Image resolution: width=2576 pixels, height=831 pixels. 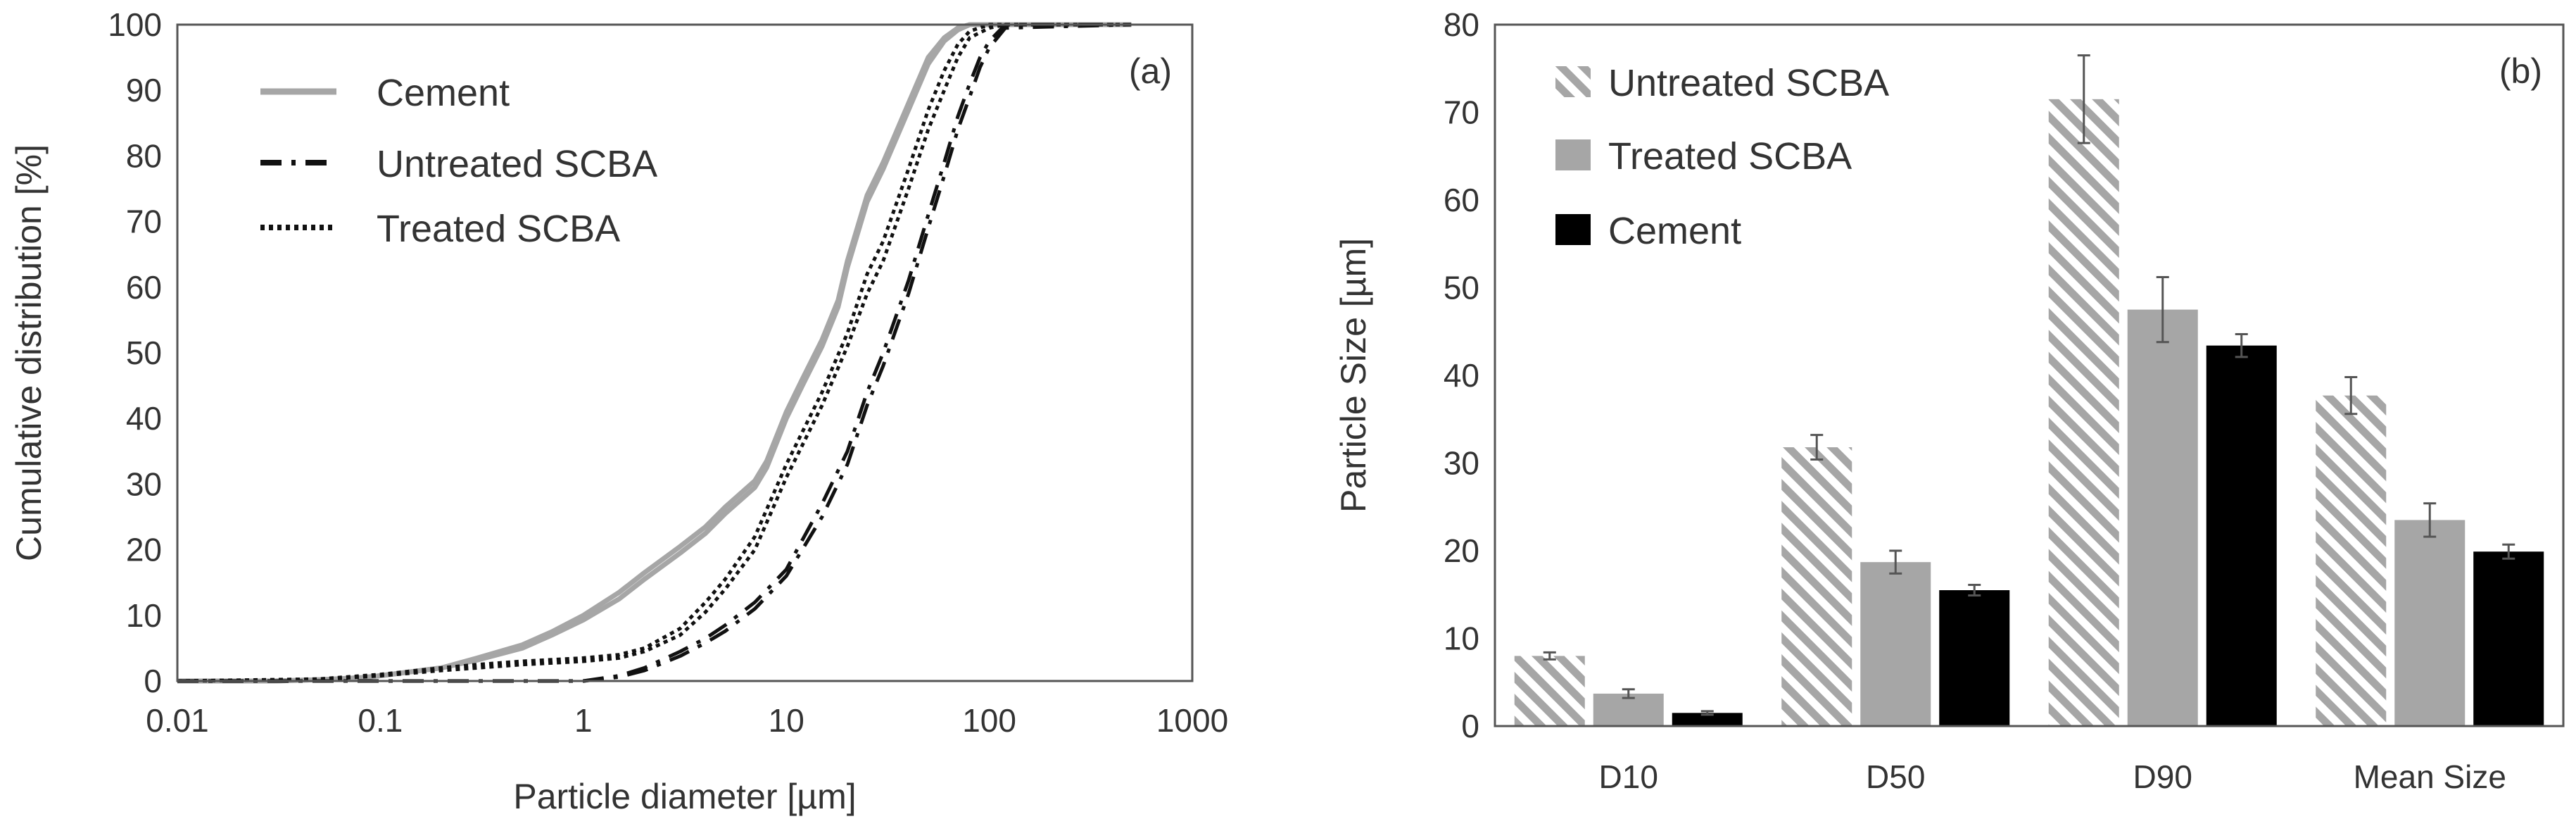 What do you see at coordinates (583, 720) in the screenshot?
I see `x-tick-label: 1` at bounding box center [583, 720].